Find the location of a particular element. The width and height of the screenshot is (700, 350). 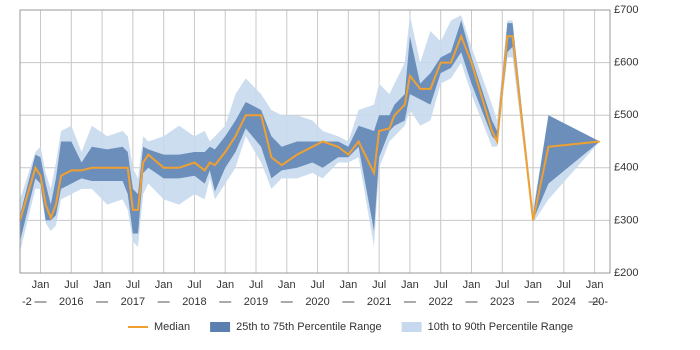

y-tick-label: £500 is located at coordinates (626, 115).